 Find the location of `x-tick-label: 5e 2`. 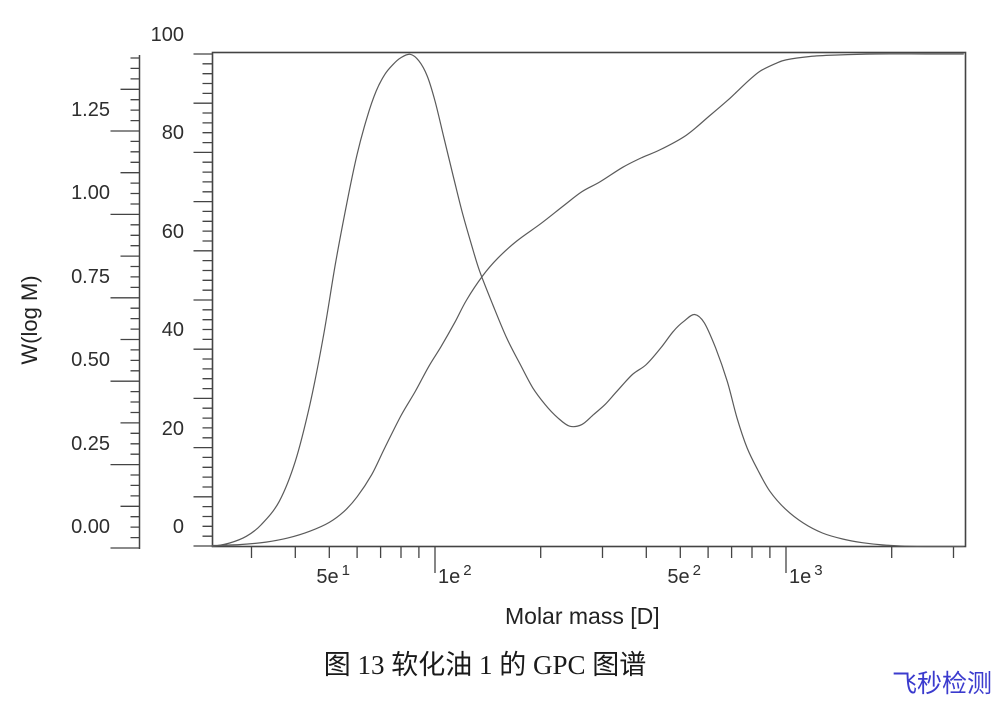

x-tick-label: 5e 2 is located at coordinates (684, 575).